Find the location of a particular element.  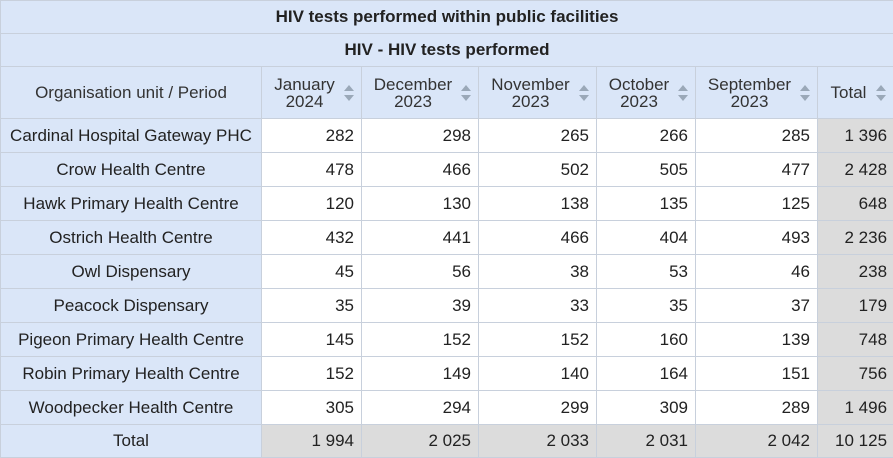

value-cell: 164 is located at coordinates (646, 374).